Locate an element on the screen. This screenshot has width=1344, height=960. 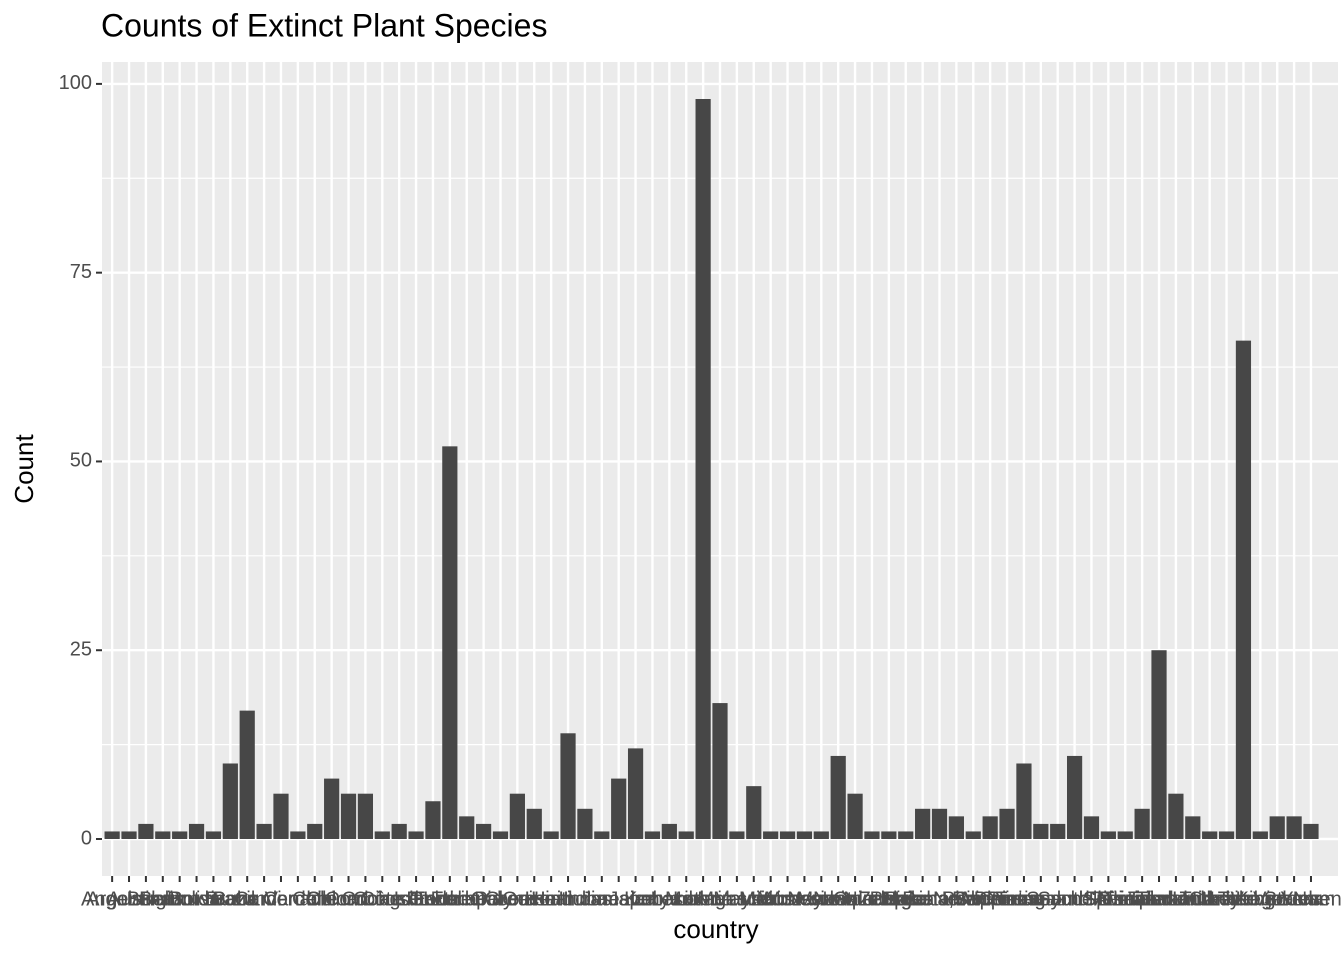
y-tick-label: 50 is located at coordinates (81, 461).